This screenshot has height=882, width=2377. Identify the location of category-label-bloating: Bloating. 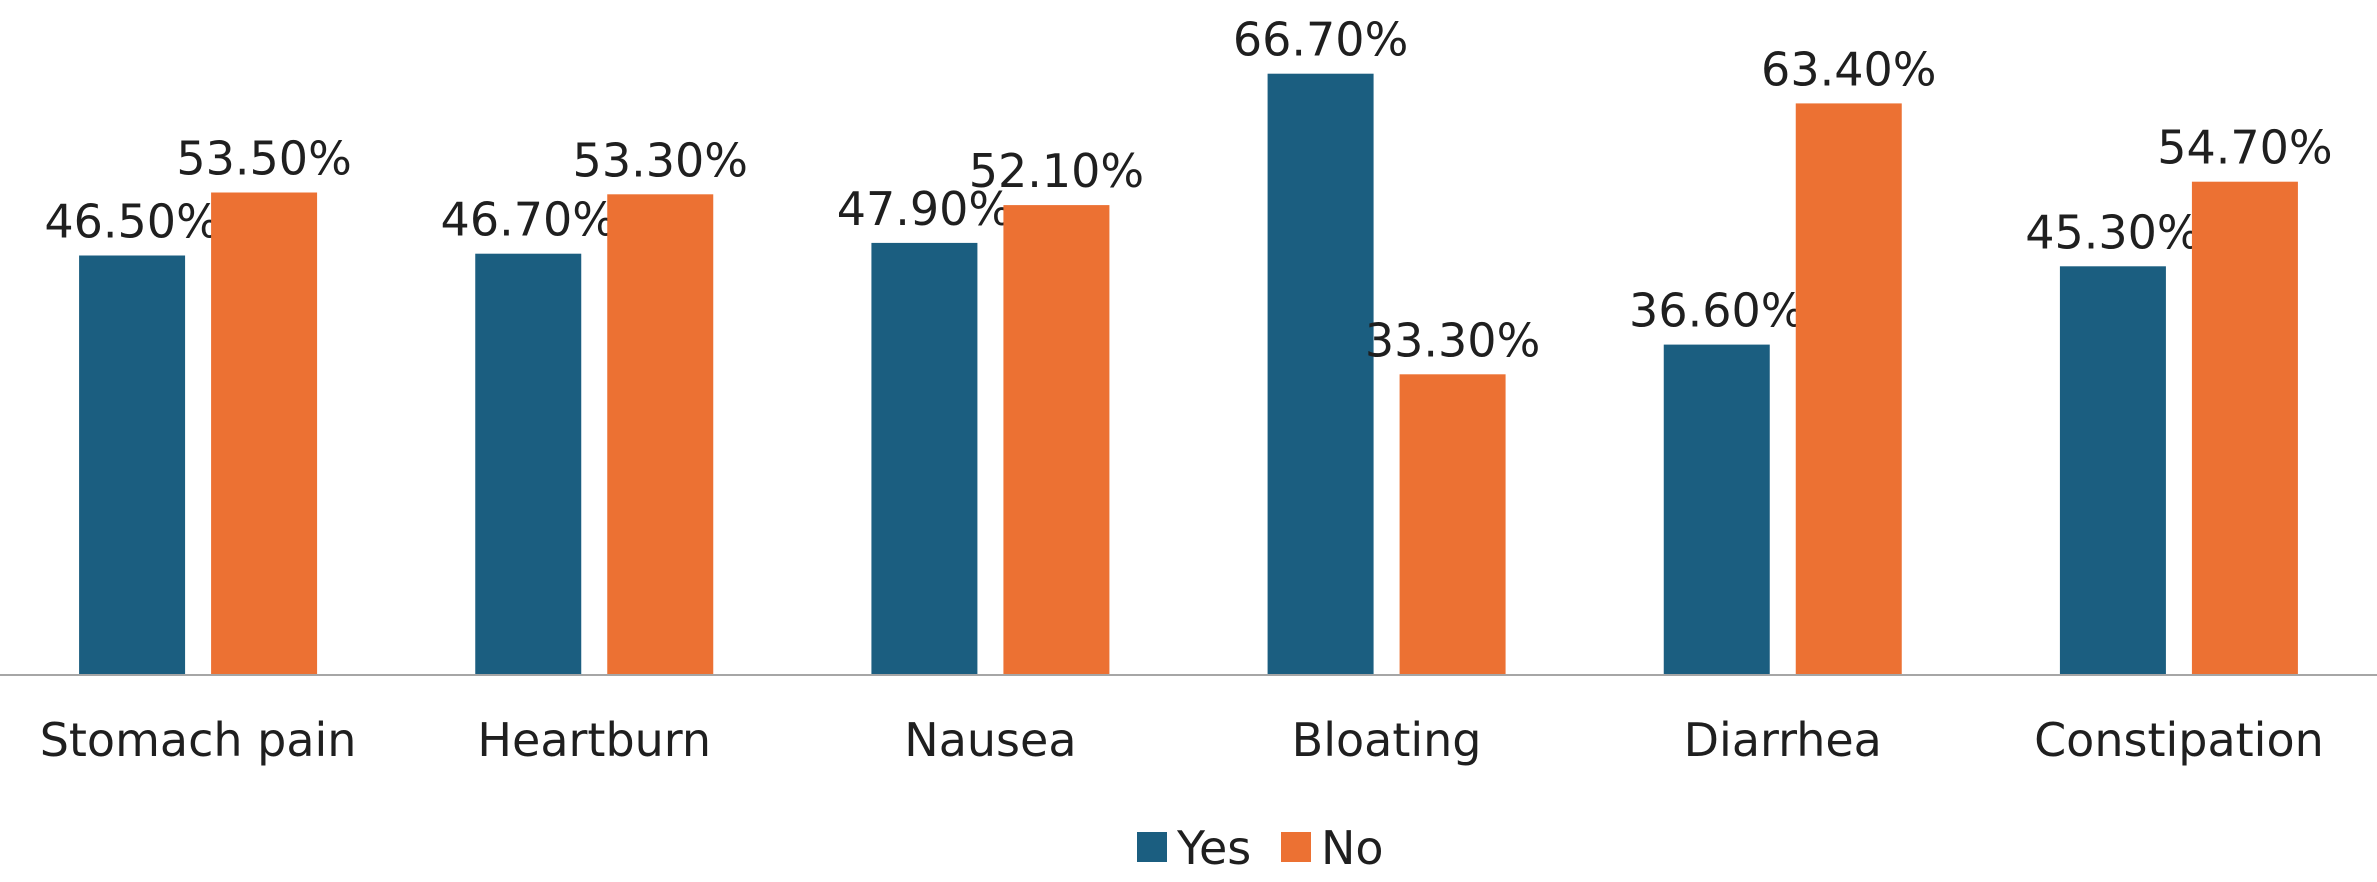
(1387, 740).